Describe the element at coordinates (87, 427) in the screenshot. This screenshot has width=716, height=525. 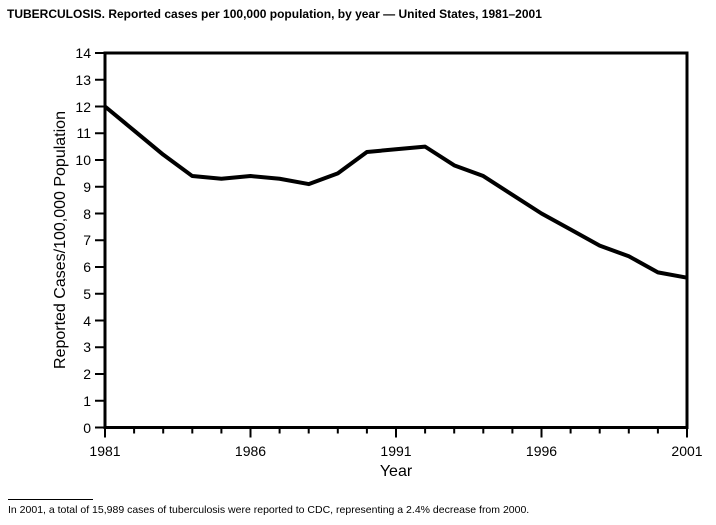
I see `y-tick-label: 0` at that location.